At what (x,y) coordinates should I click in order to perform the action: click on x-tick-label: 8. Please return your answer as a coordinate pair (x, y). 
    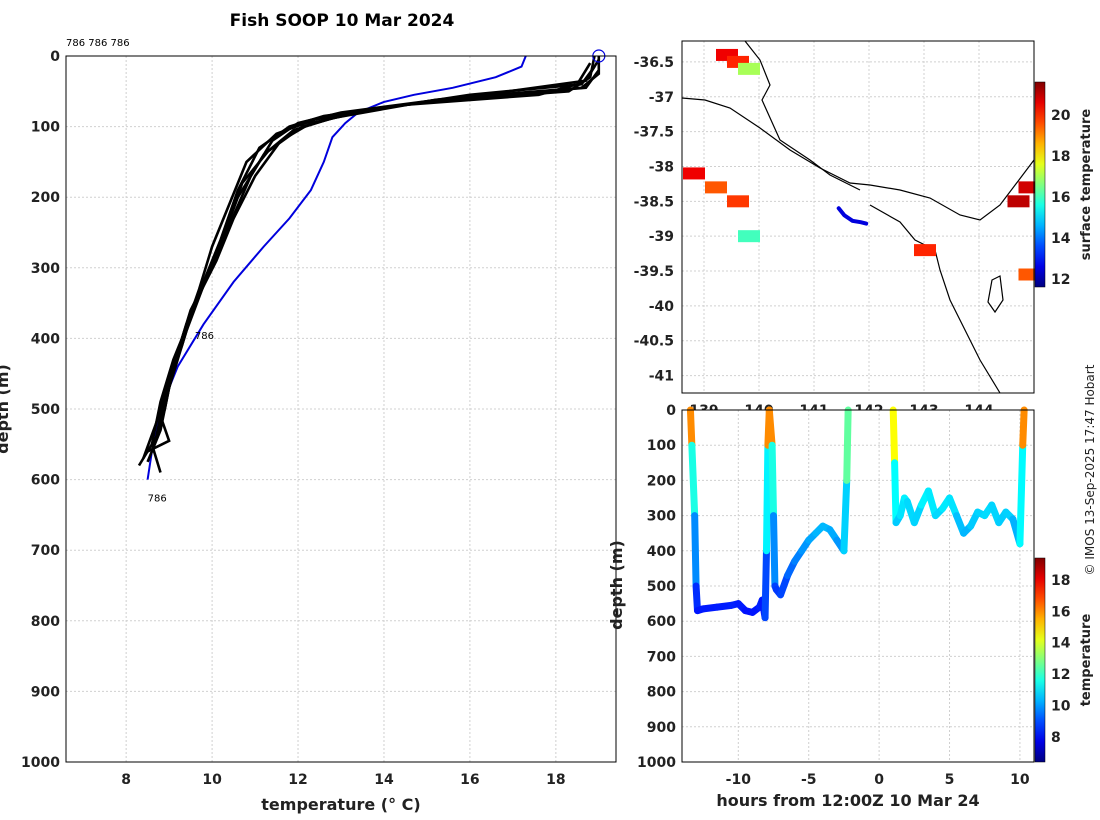
    Looking at the image, I should click on (126, 780).